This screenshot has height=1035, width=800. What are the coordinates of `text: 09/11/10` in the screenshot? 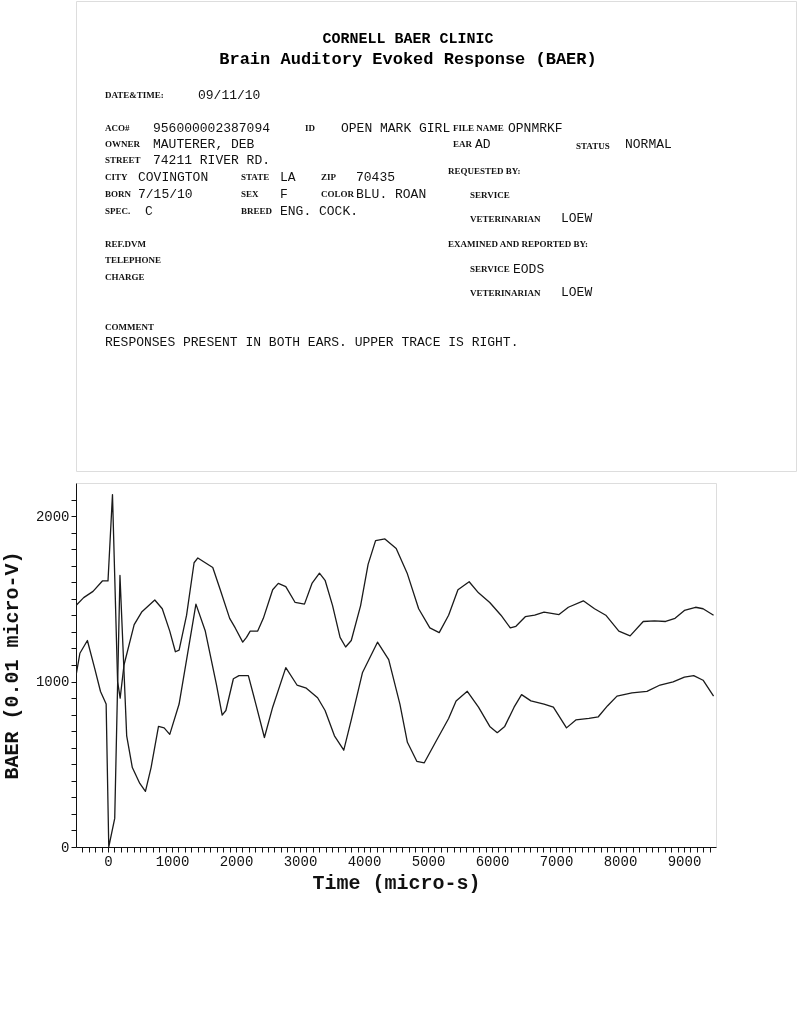 It's located at (229, 95).